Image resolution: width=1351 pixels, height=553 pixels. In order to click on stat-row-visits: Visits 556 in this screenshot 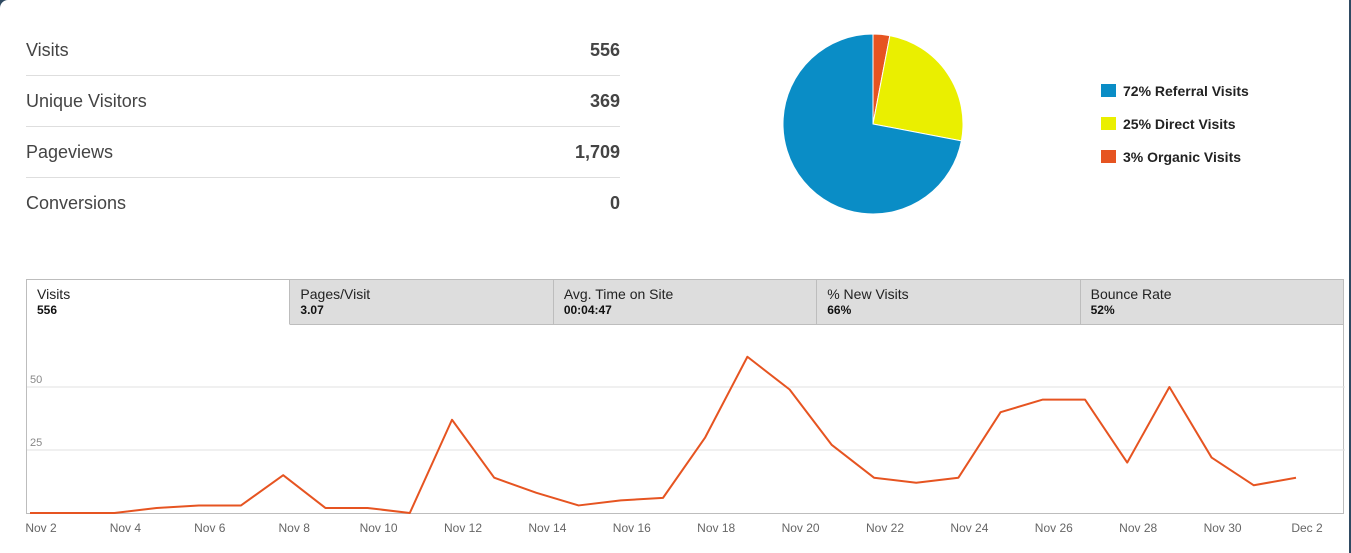, I will do `click(323, 50)`.